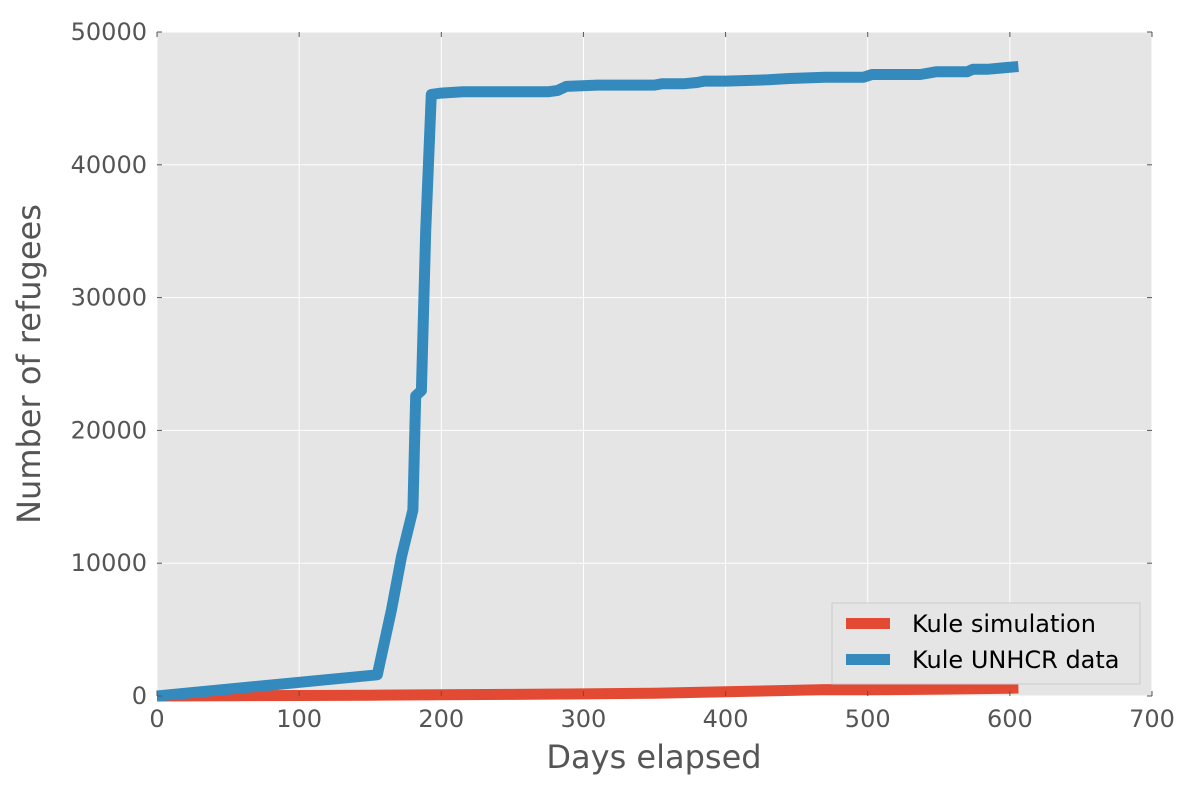  What do you see at coordinates (109, 430) in the screenshot?
I see `y-tick-label: 20000` at bounding box center [109, 430].